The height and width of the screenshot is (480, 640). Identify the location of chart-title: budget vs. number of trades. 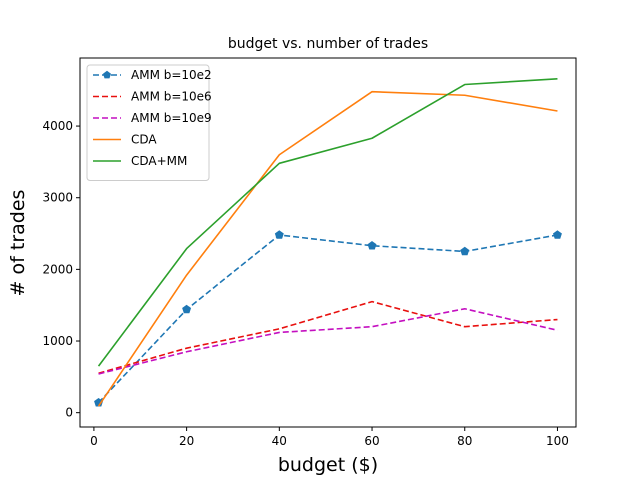
(328, 44).